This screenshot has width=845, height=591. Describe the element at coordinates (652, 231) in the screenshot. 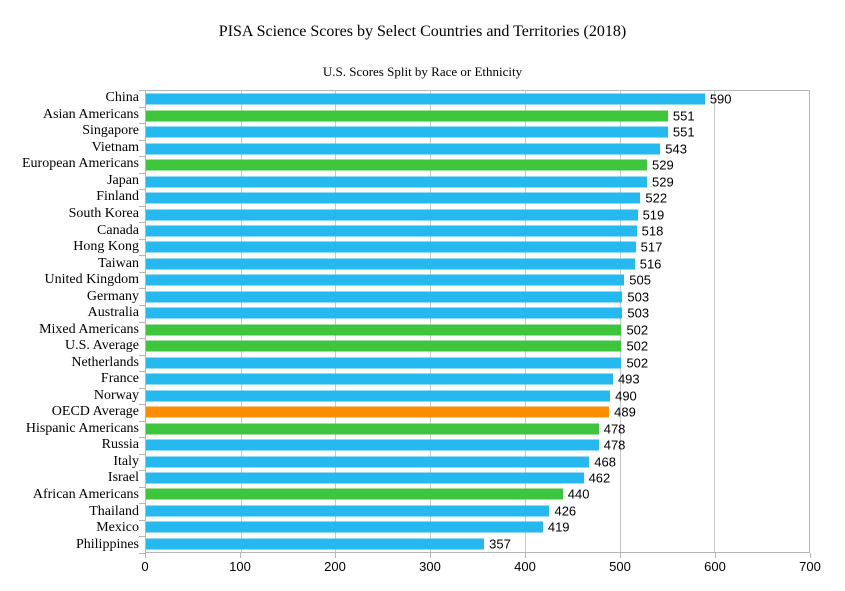

I see `value-label: 518` at that location.